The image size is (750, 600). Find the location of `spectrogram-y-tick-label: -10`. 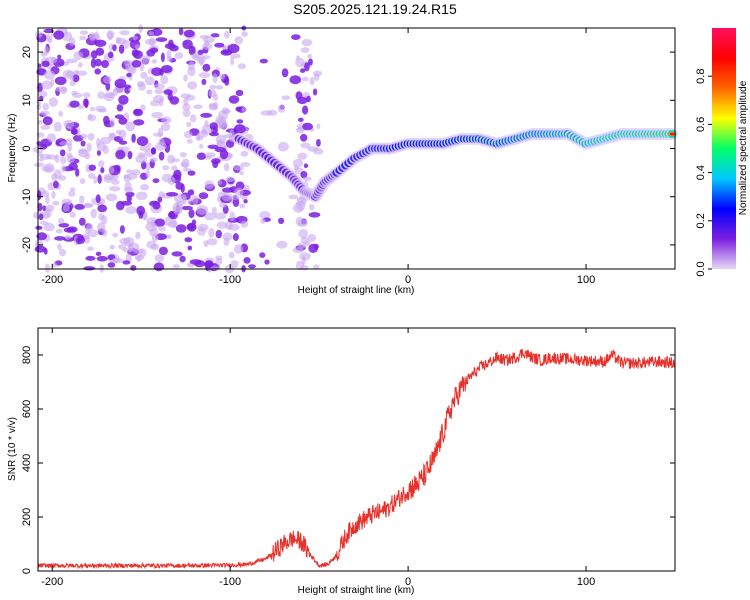

spectrogram-y-tick-label: -10 is located at coordinates (27, 197).